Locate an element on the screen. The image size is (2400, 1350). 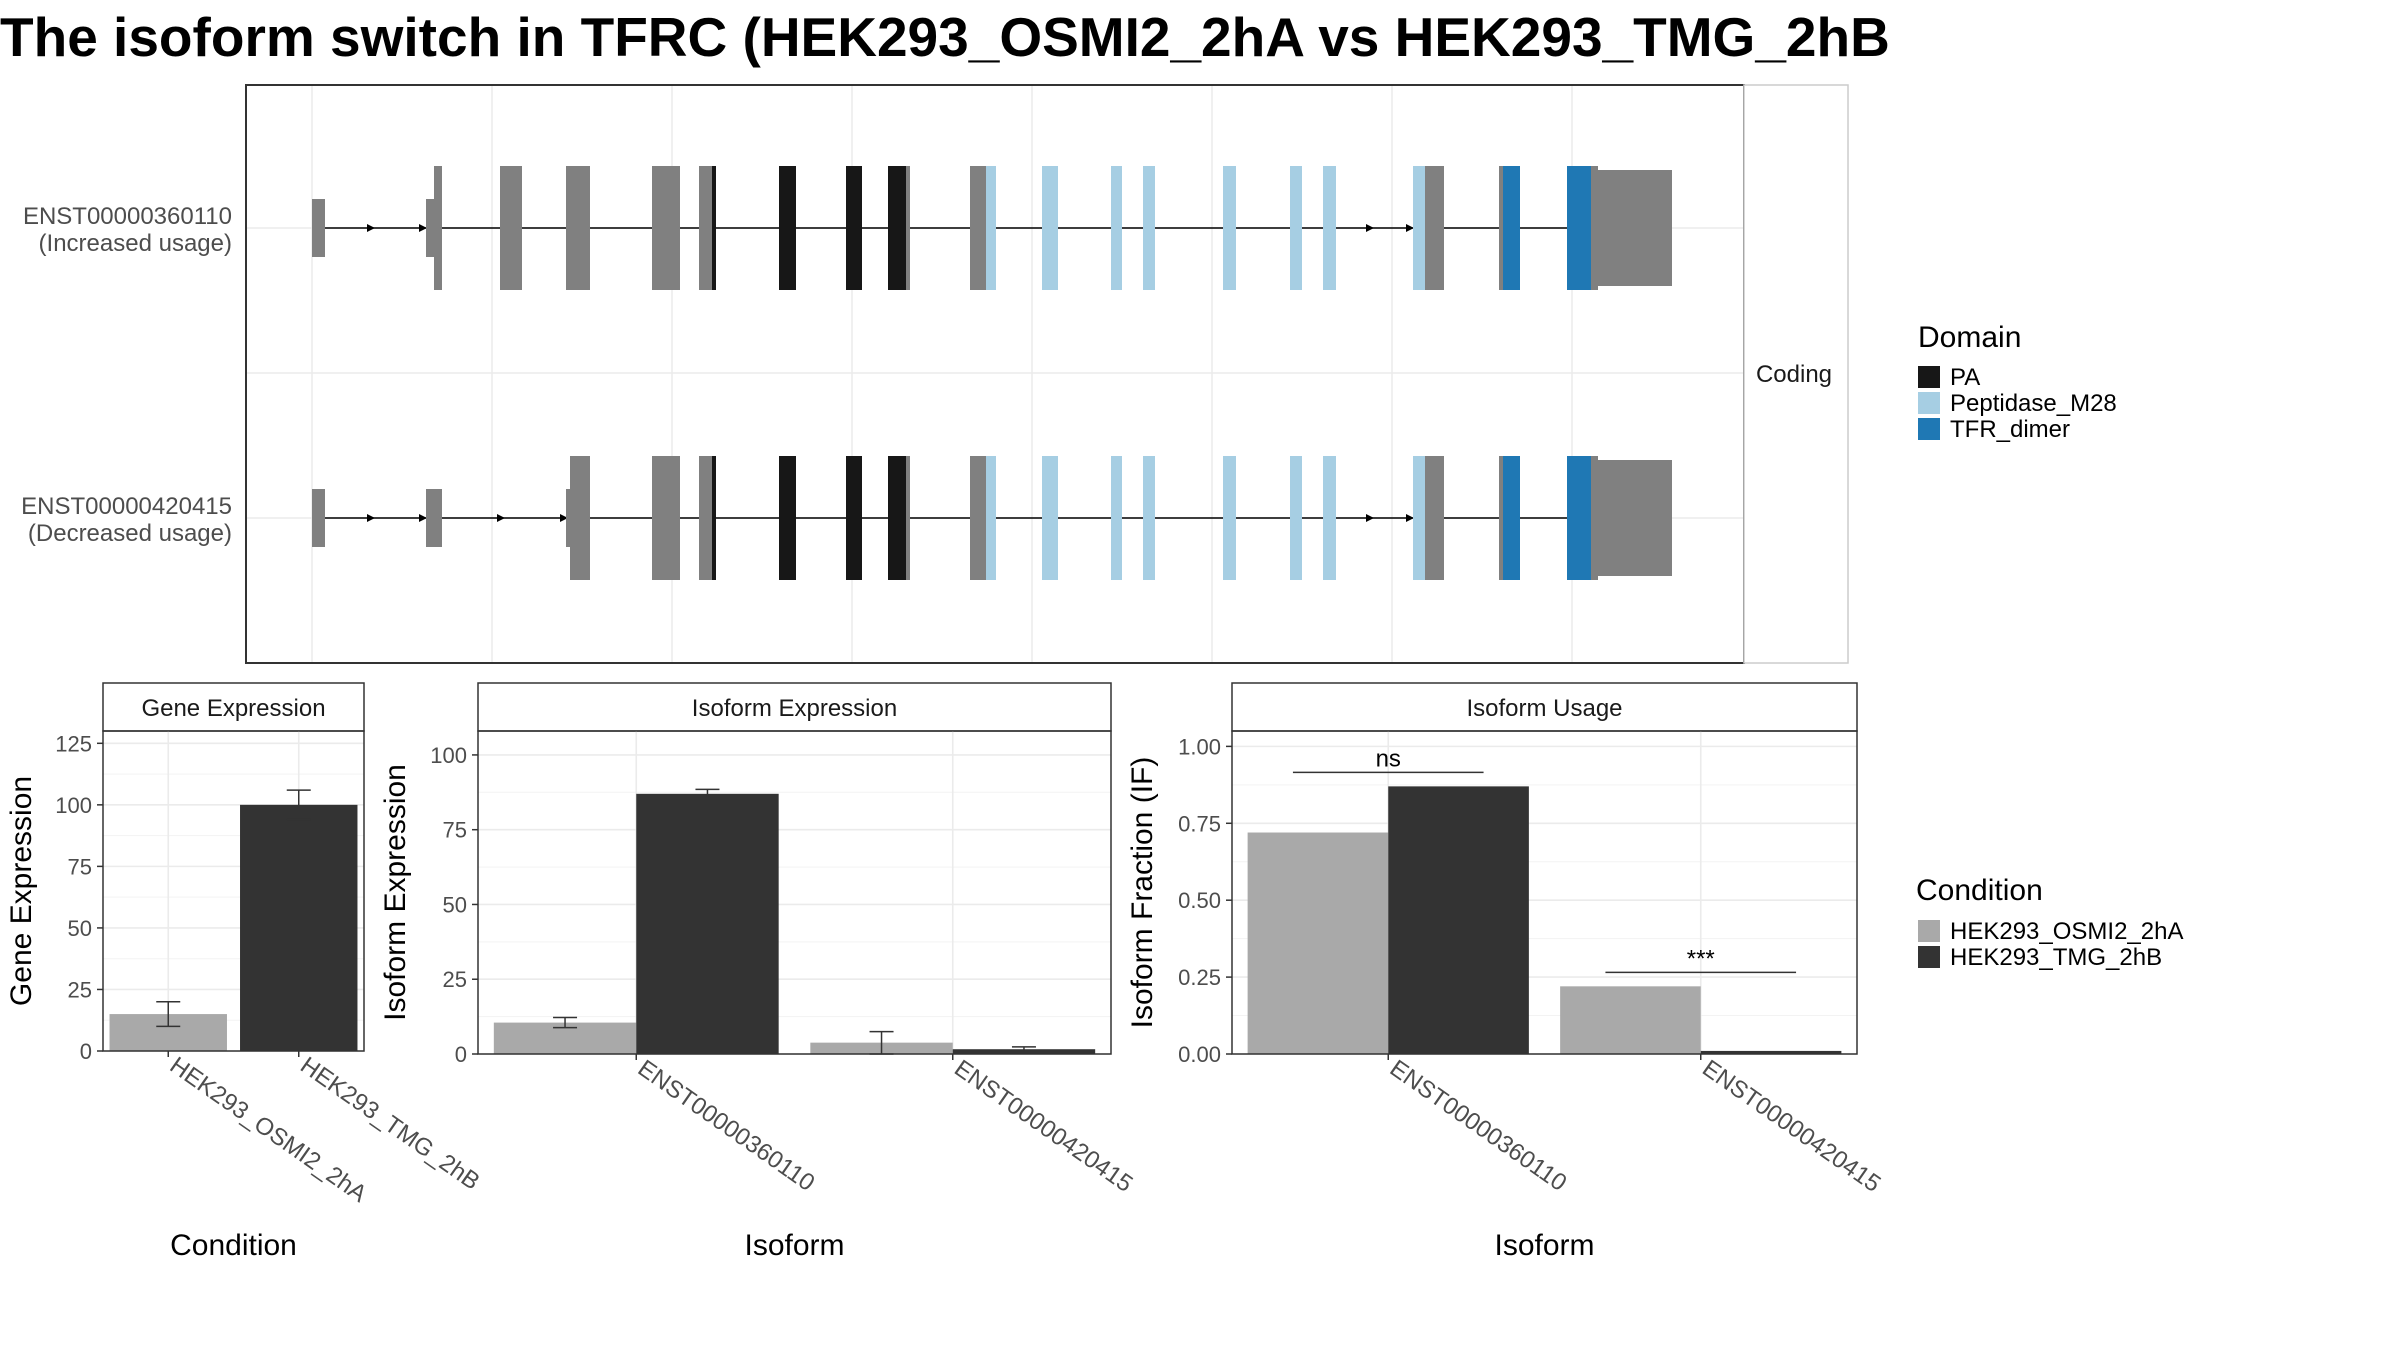
panel-strip-label: Gene Expression is located at coordinates (233, 708).